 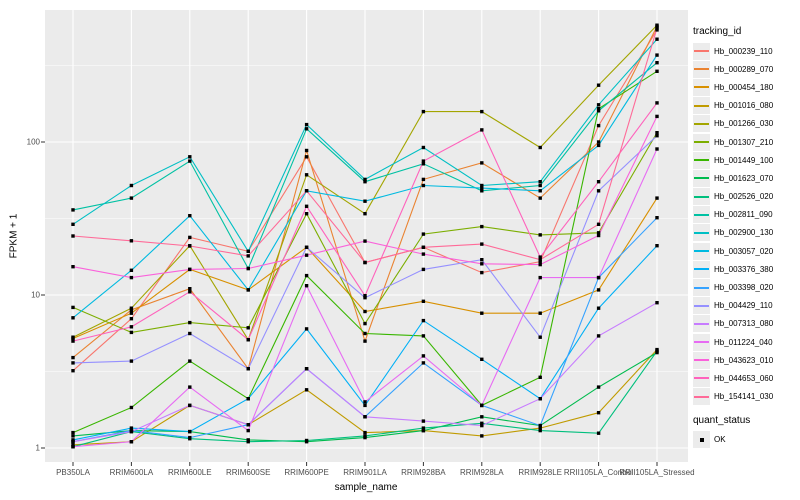 I want to click on legend-item-Hb_003398_020: Hb_003398_020, so click(x=746, y=287).